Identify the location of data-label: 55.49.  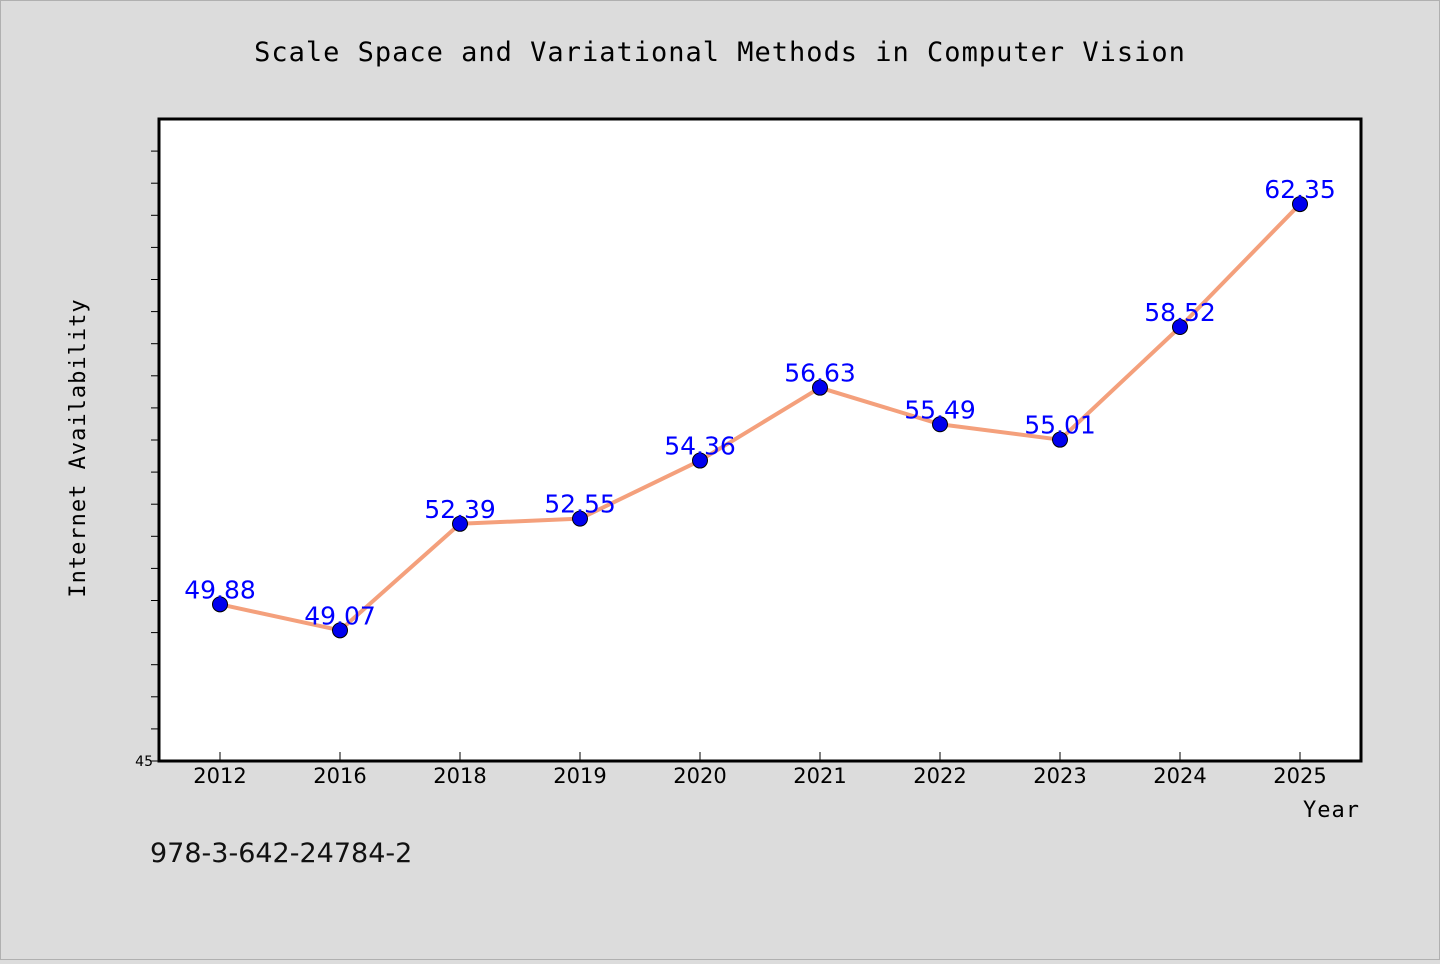
(940, 409).